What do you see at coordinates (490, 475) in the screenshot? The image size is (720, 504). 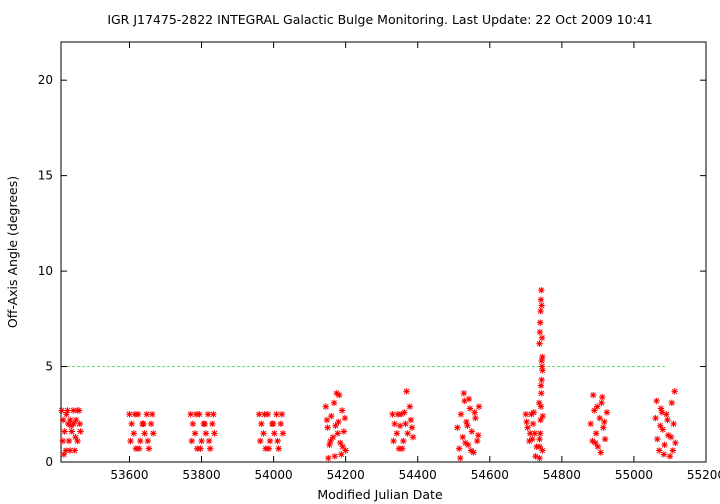 I see `x-tick-label: 54600` at bounding box center [490, 475].